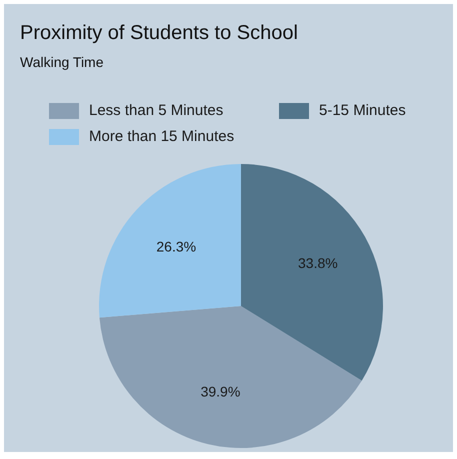  I want to click on legend-label: Less than 5 Minutes, so click(156, 110).